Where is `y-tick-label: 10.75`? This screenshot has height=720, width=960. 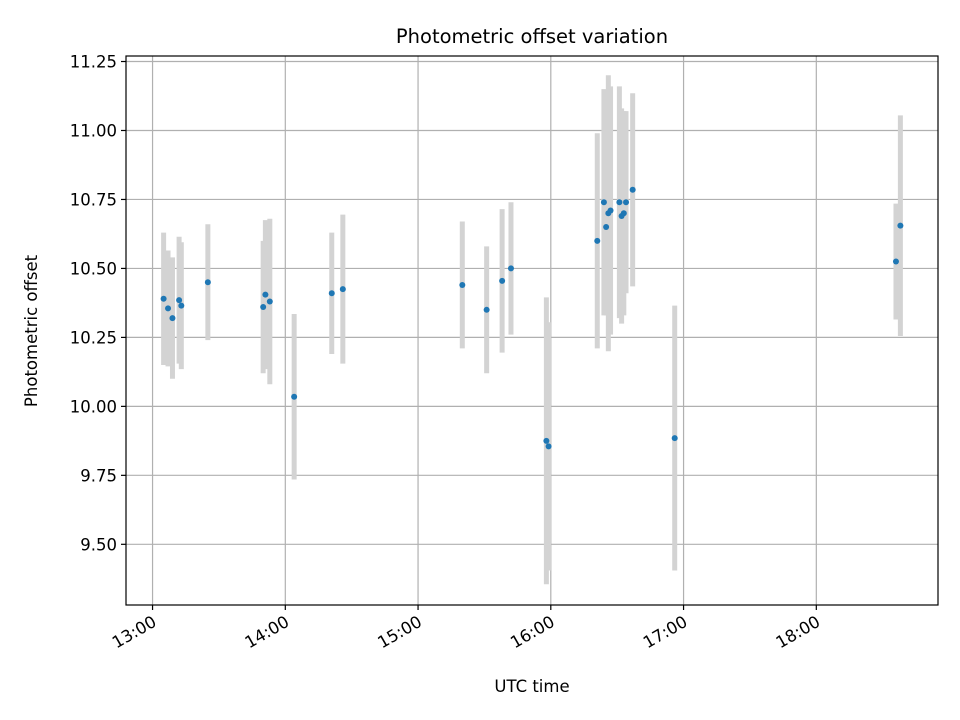 y-tick-label: 10.75 is located at coordinates (93, 199).